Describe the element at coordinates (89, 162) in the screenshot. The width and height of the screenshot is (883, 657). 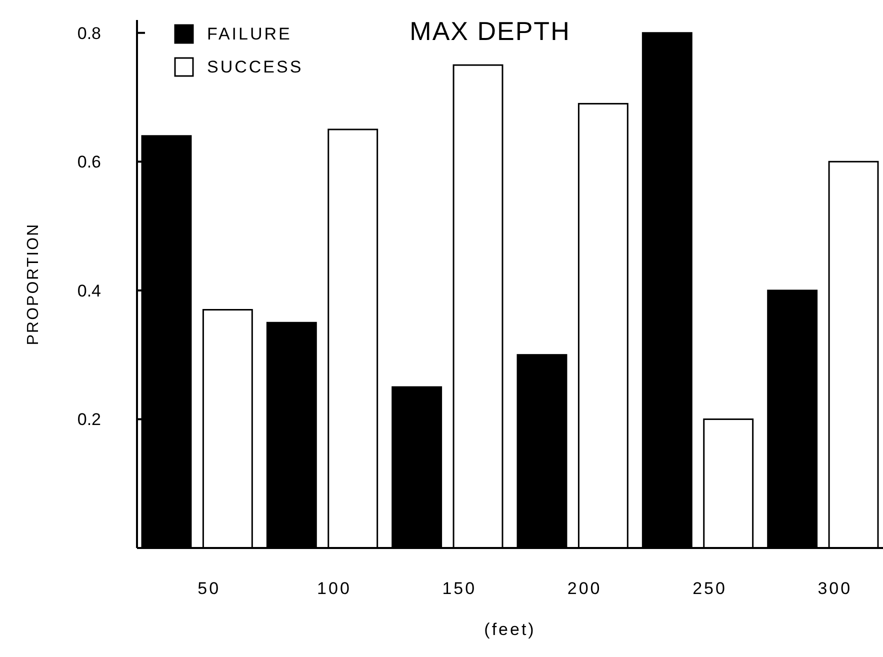
I see `y-tick-label: 0.6` at that location.